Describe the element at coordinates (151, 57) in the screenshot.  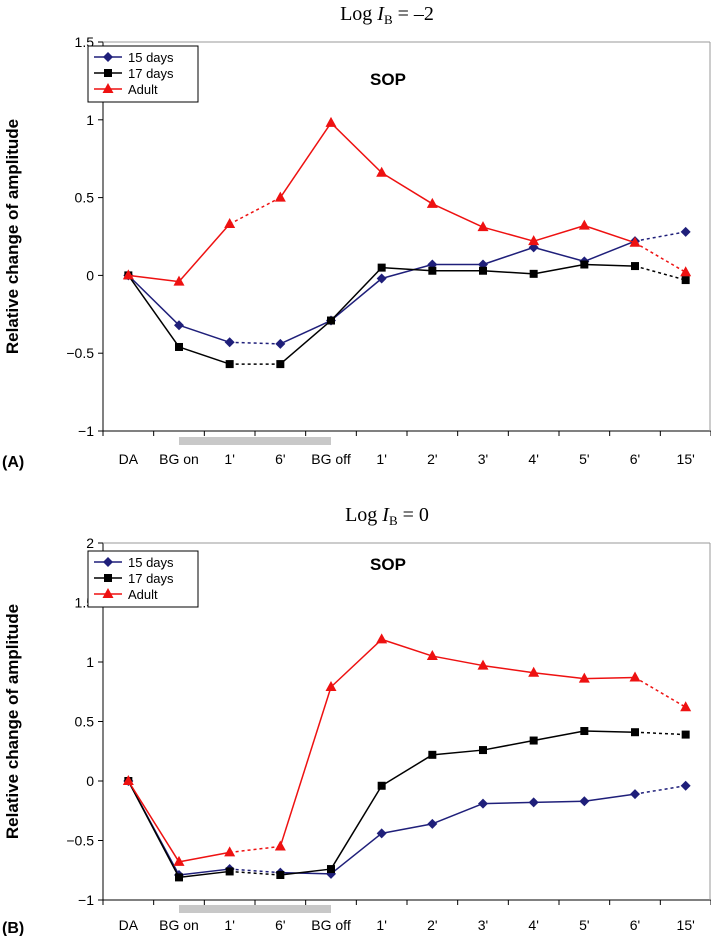
I see `legend-entry: 15 days` at that location.